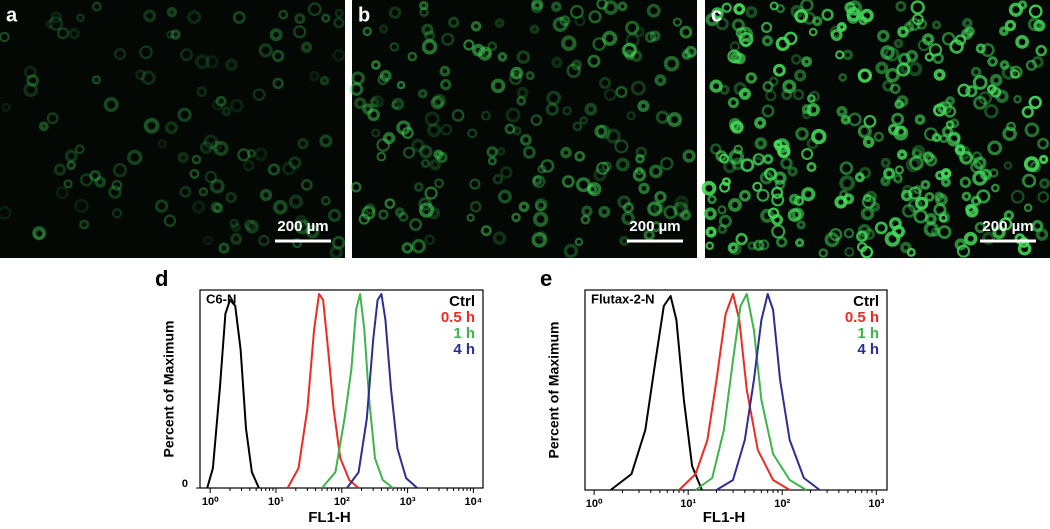  I want to click on panel-annotation: C6-N, so click(221, 298).